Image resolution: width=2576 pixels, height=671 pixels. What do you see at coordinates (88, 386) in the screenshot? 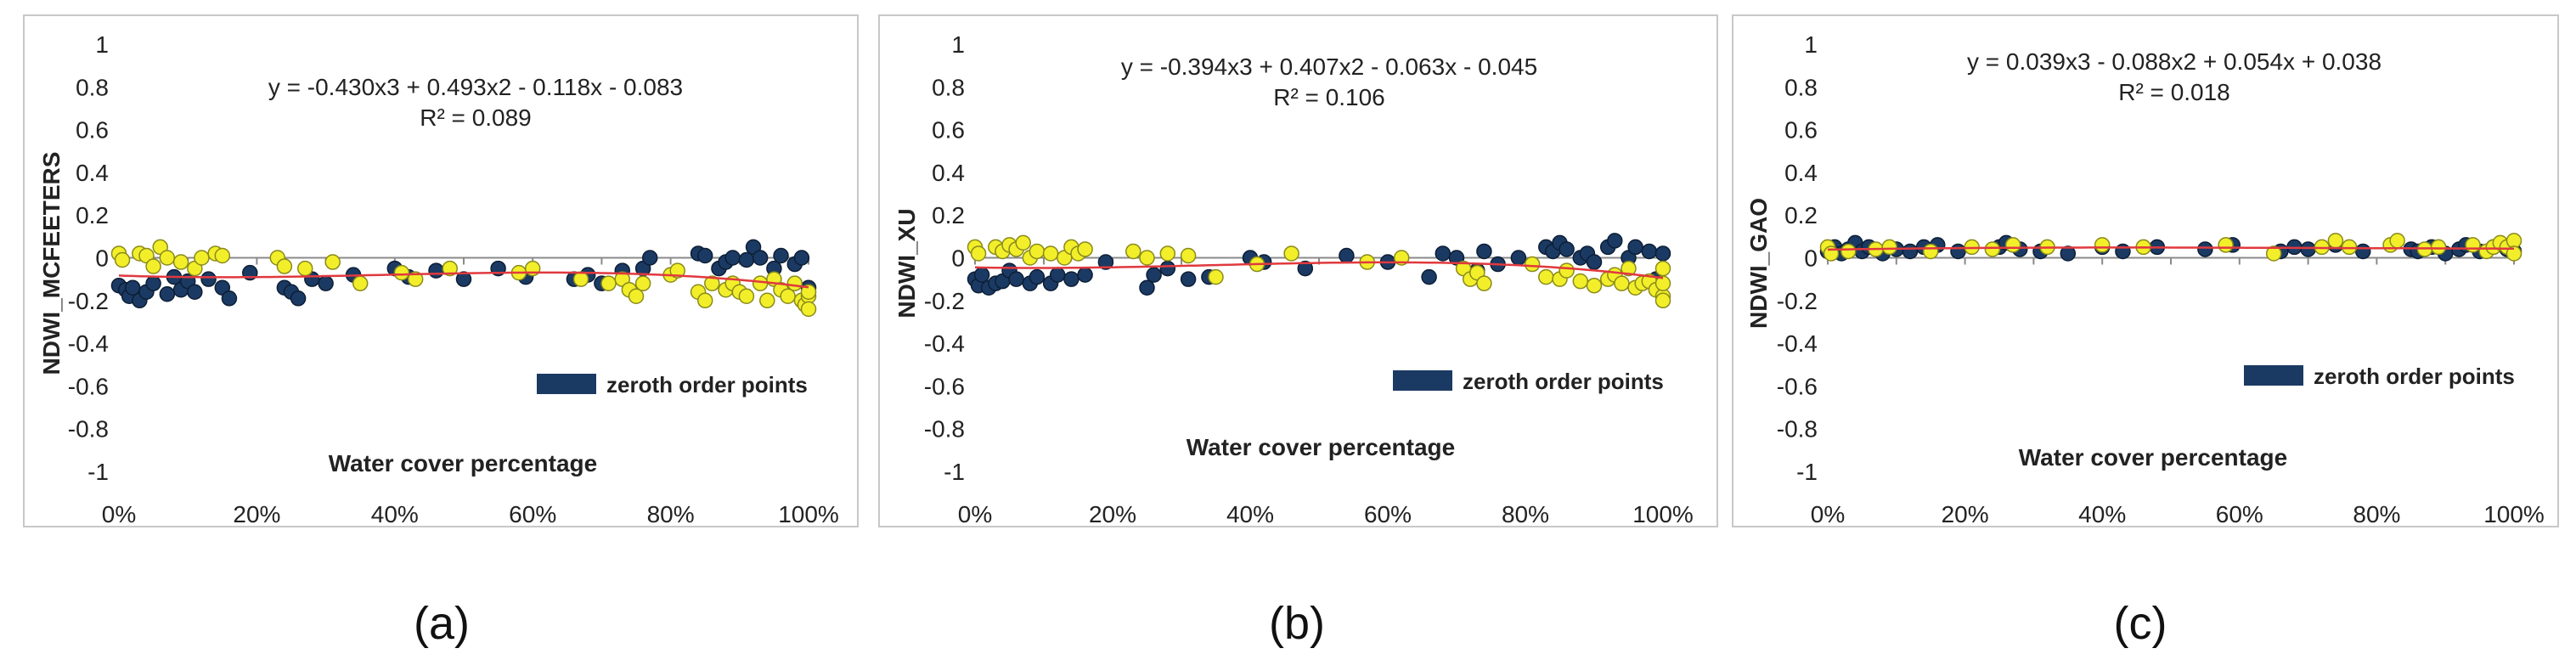
I see `y-tick-label-a-8: -0.6` at bounding box center [88, 386].